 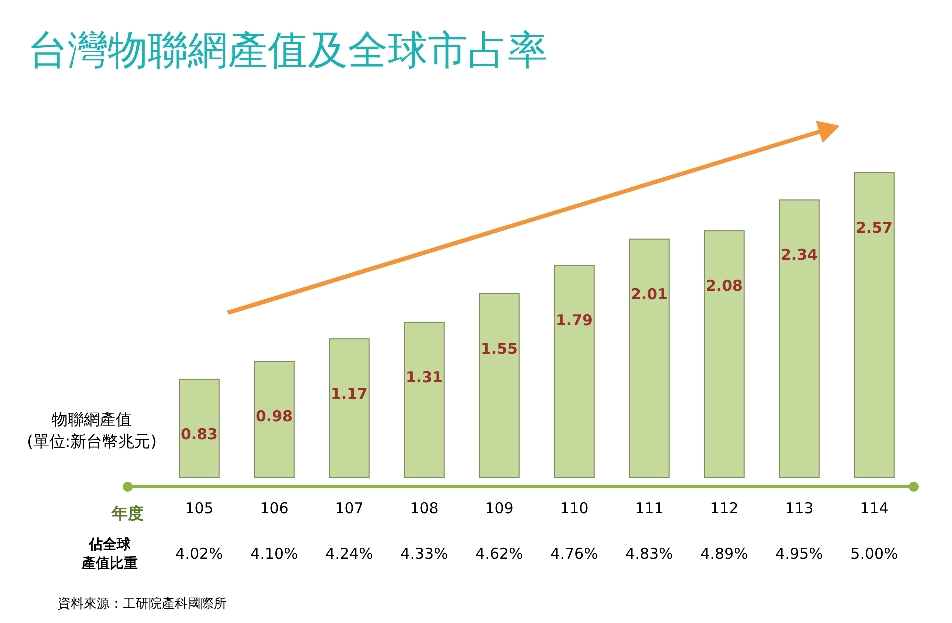 What do you see at coordinates (874, 554) in the screenshot?
I see `text: 5.00%` at bounding box center [874, 554].